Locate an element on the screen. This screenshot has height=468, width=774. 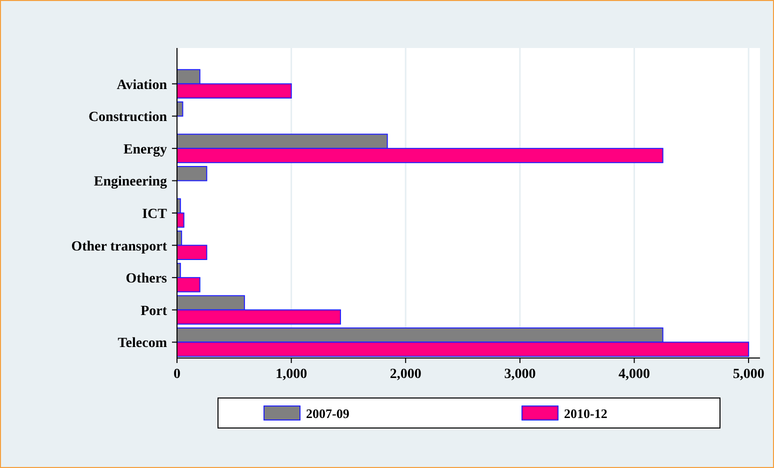
y-tick-label: Others is located at coordinates (147, 279).